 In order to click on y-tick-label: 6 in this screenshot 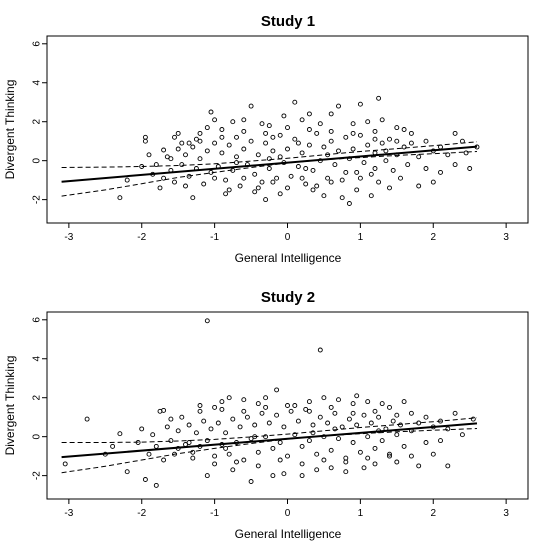, I will do `click(37, 44)`.